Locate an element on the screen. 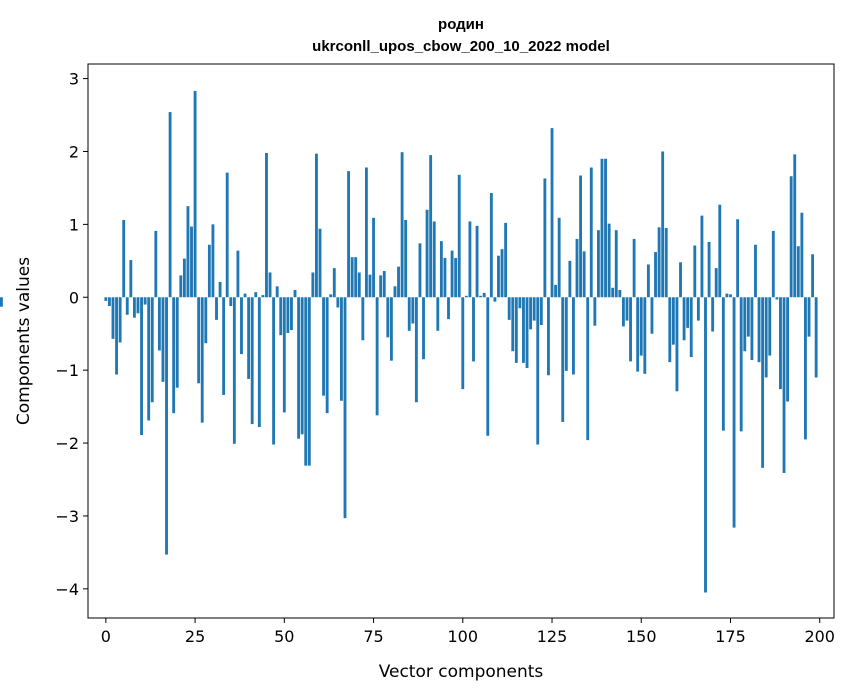 Image resolution: width=847 pixels, height=696 pixels. y-tick-label: 3 is located at coordinates (74, 79).